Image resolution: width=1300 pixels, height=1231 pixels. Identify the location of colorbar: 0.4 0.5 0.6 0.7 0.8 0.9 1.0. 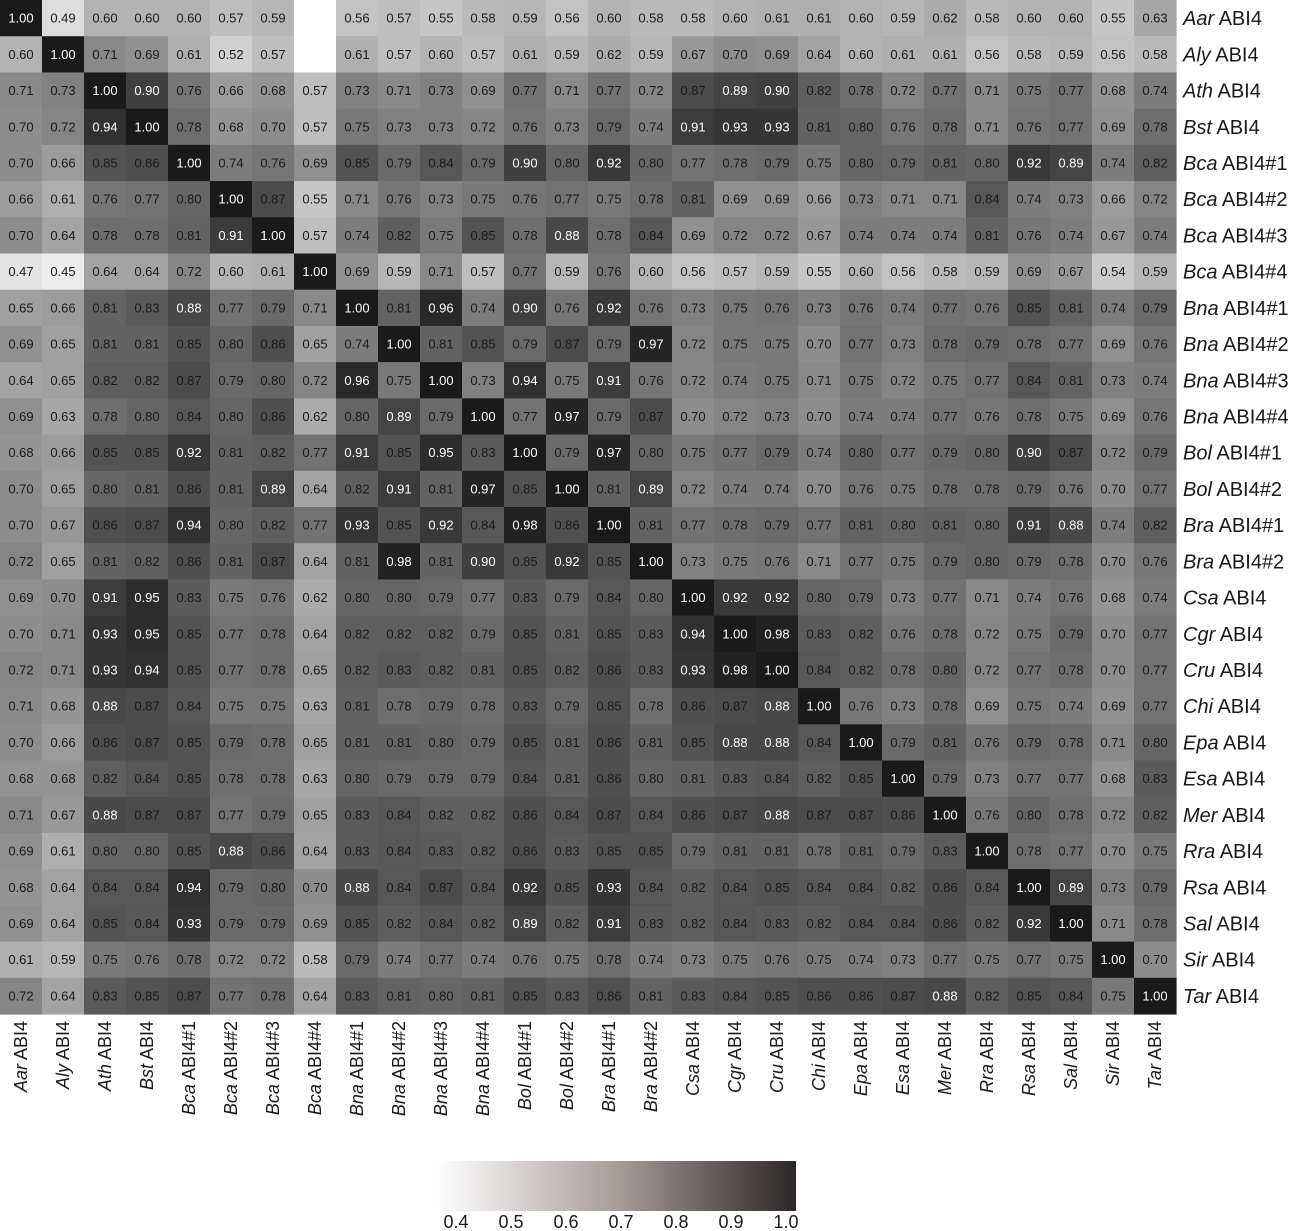
(617, 1196).